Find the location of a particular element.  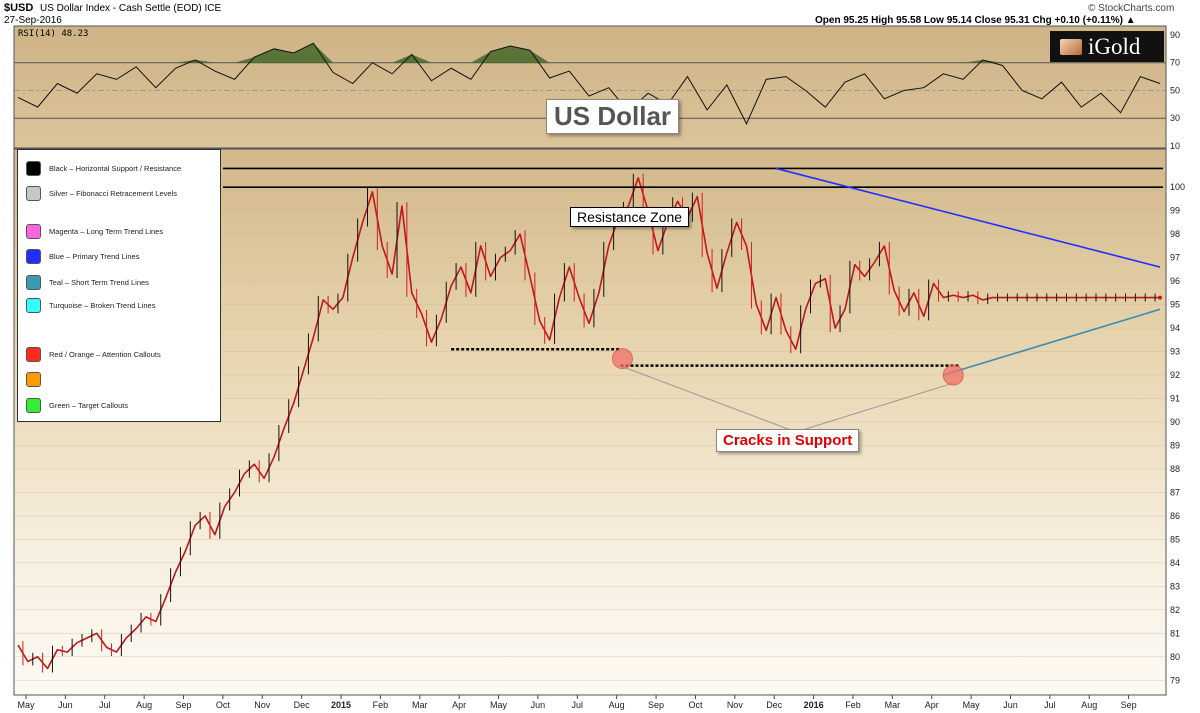

last-price-point is located at coordinates (1160, 297).